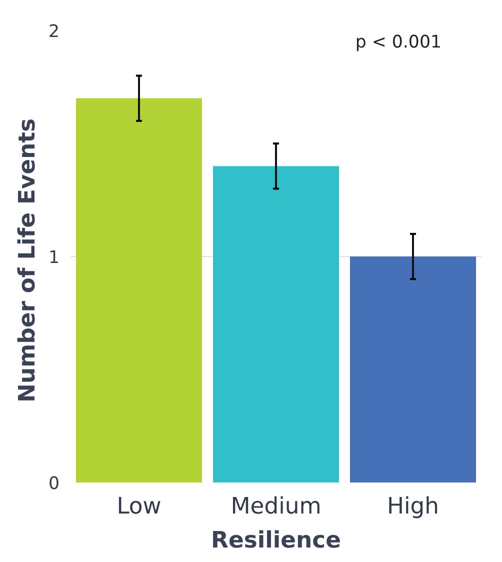  What do you see at coordinates (413, 507) in the screenshot?
I see `x-tick-label: High` at bounding box center [413, 507].